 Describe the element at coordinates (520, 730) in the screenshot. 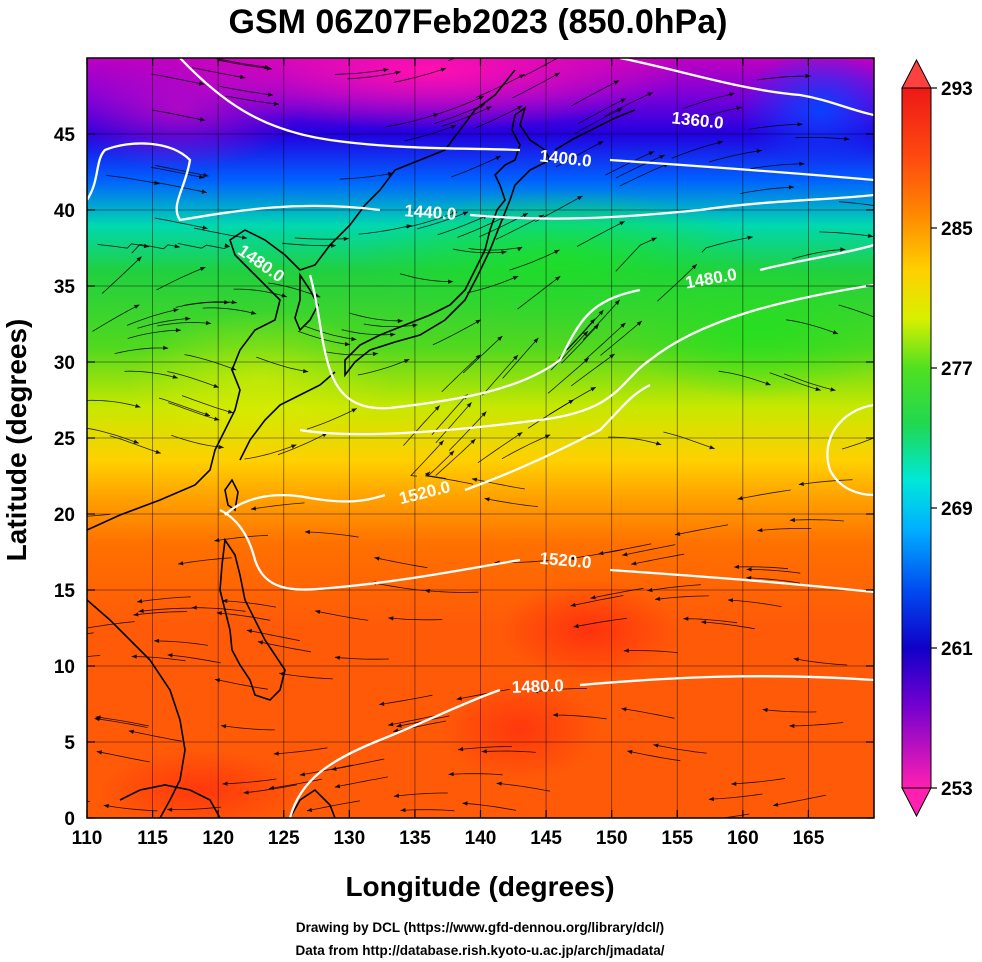

I see `warm-region-b` at that location.